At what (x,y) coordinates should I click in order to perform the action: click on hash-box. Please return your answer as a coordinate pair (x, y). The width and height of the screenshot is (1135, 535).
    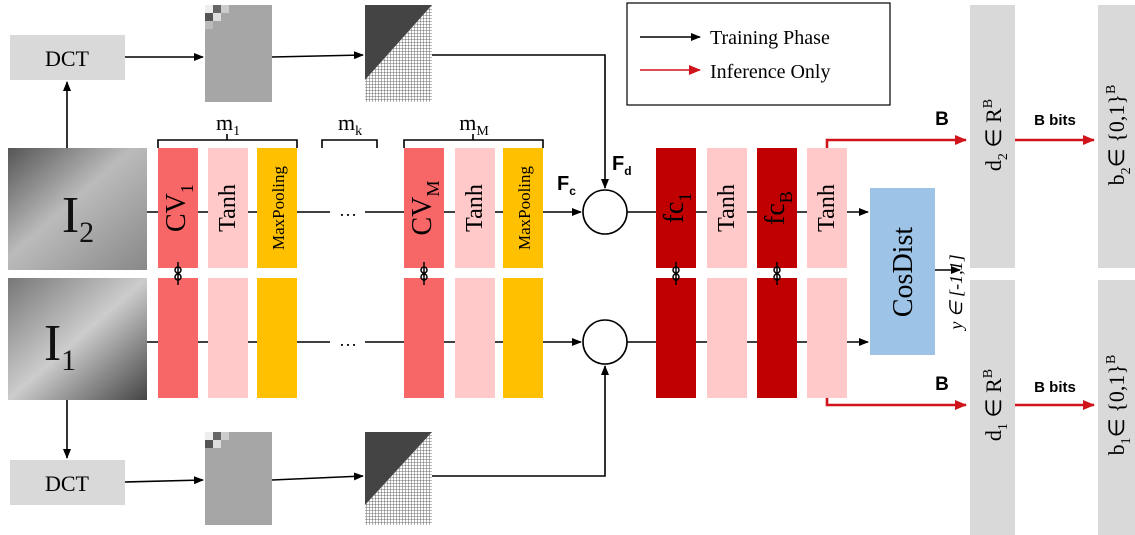
    Looking at the image, I should click on (1116, 407).